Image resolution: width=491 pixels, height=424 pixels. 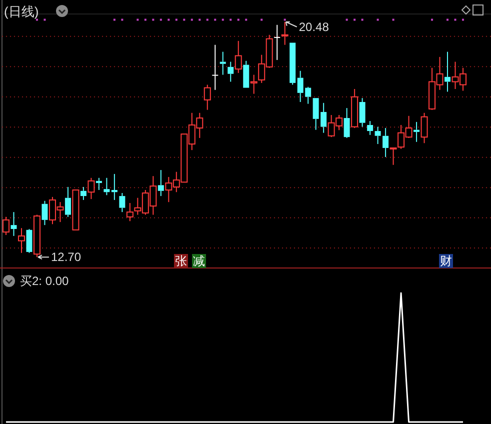 What do you see at coordinates (181, 261) in the screenshot?
I see `annotation: 张` at bounding box center [181, 261].